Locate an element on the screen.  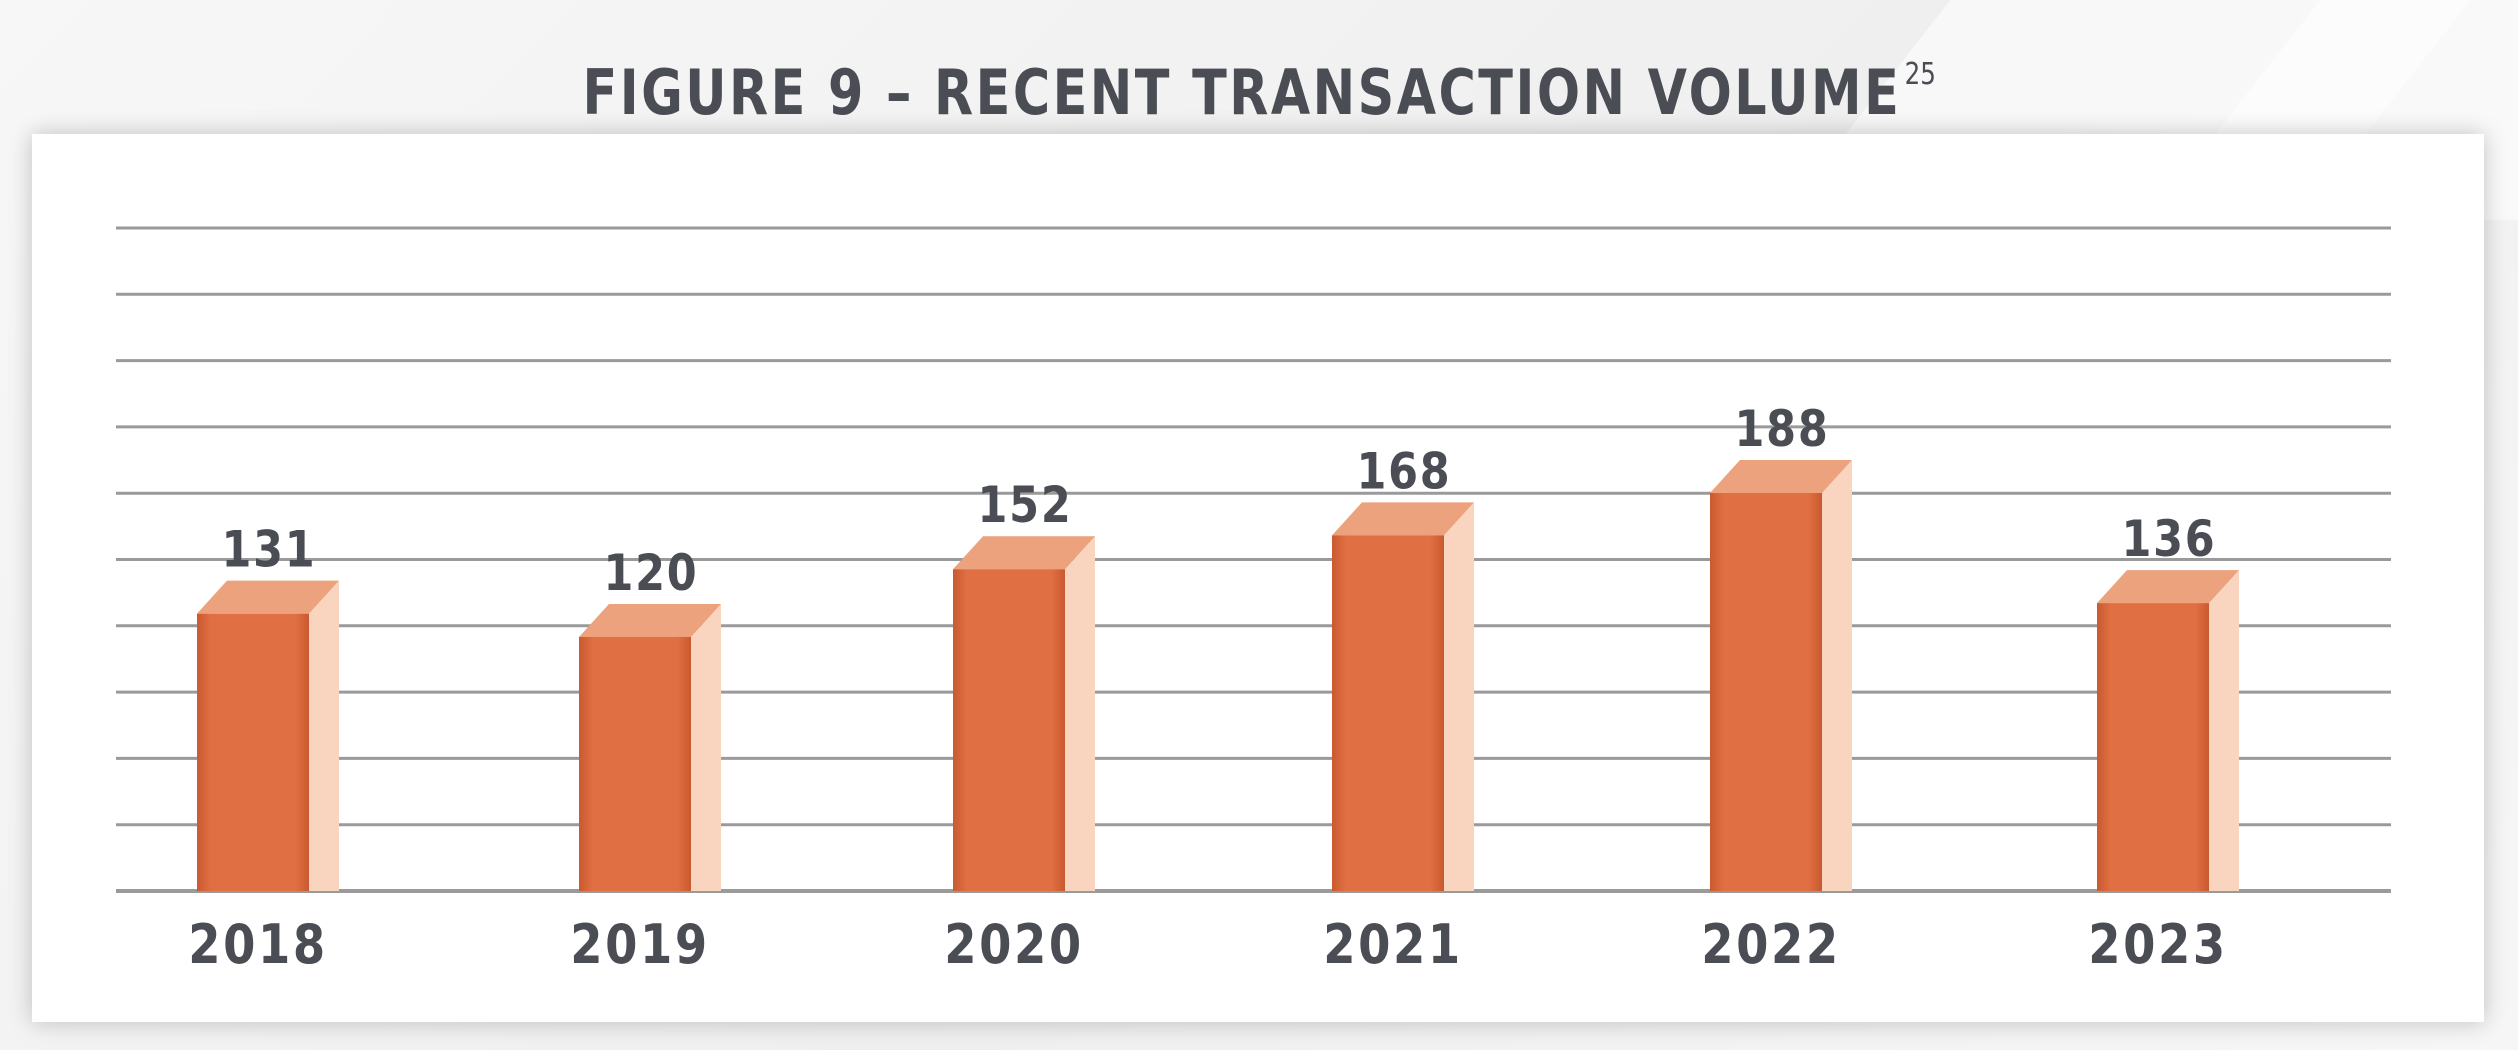
bar-2018 is located at coordinates (253, 752).